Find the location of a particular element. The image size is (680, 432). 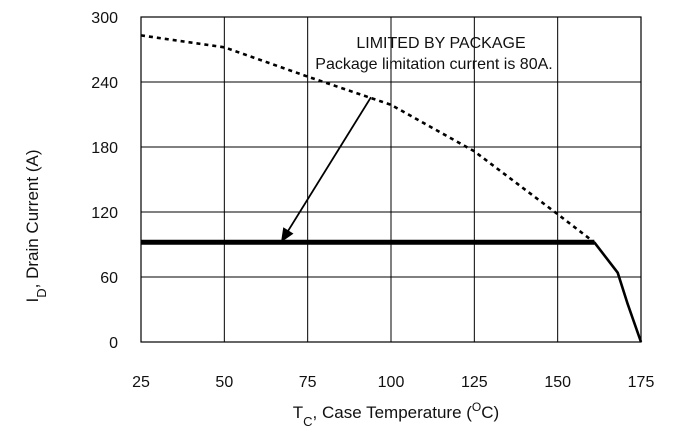

annotation-arrow-head is located at coordinates (287, 235).